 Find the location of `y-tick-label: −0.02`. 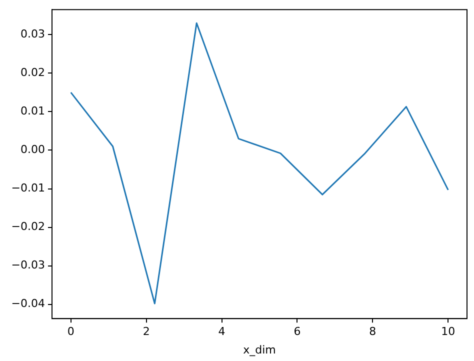

y-tick-label: −0.02 is located at coordinates (28, 227).